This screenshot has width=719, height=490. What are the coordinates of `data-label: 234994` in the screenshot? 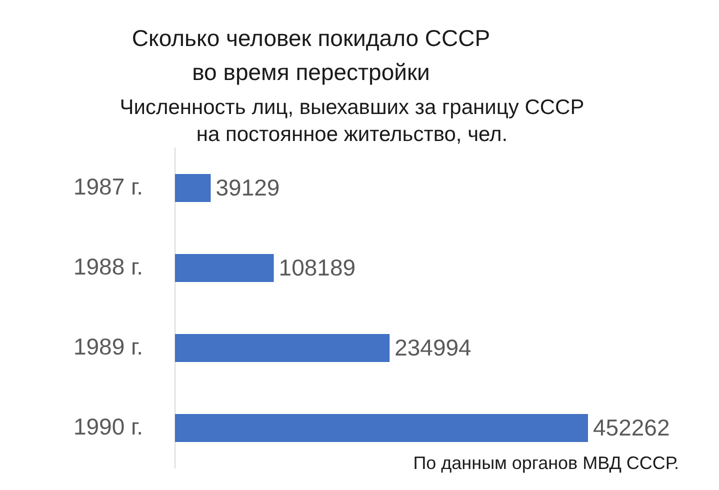 It's located at (433, 347).